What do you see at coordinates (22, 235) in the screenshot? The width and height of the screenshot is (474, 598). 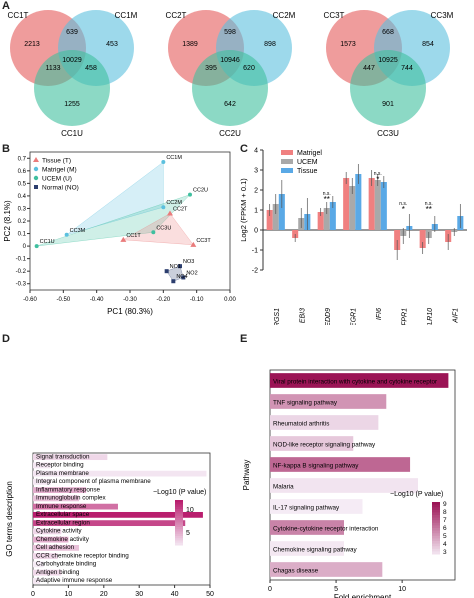 I see `y-tick-label: 0.1` at bounding box center [22, 235].